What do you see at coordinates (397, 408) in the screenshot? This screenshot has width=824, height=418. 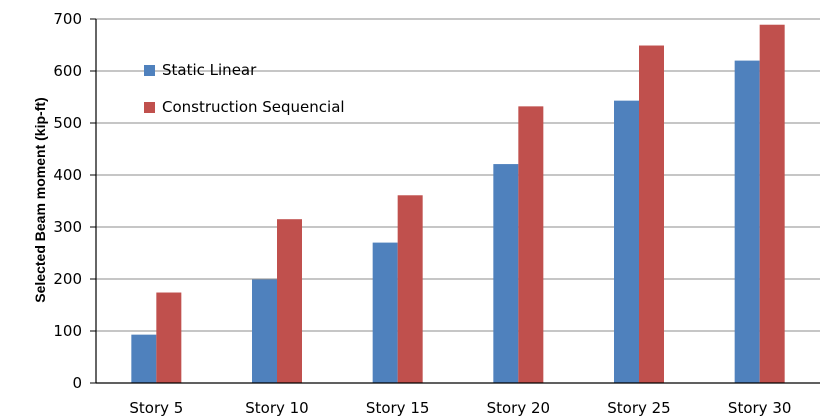 I see `x-tick-label: Story 15` at bounding box center [397, 408].